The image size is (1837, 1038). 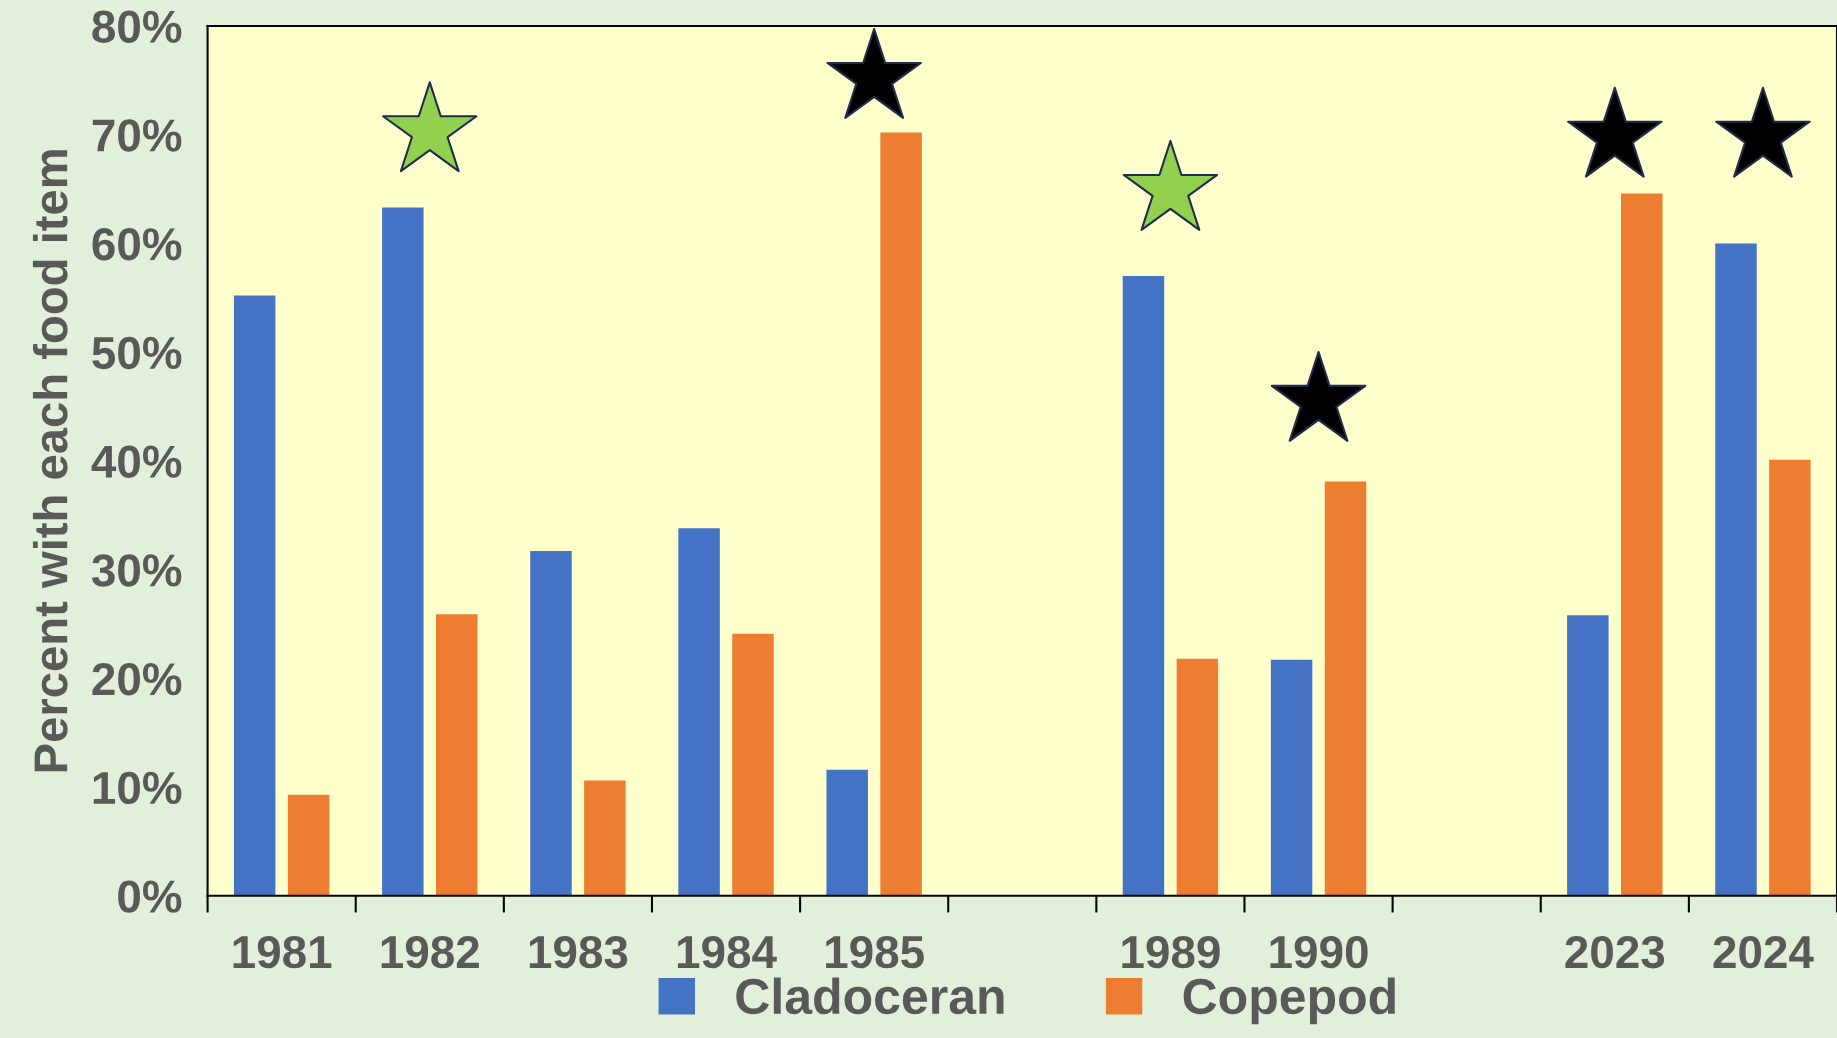 What do you see at coordinates (727, 952) in the screenshot?
I see `x-tick-label: 1984` at bounding box center [727, 952].